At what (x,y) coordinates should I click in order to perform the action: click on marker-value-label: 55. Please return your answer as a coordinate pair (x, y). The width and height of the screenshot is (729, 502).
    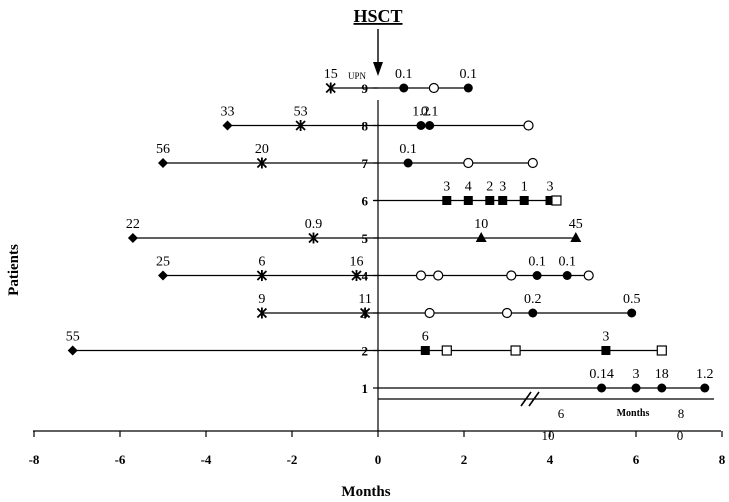
    Looking at the image, I should click on (73, 337).